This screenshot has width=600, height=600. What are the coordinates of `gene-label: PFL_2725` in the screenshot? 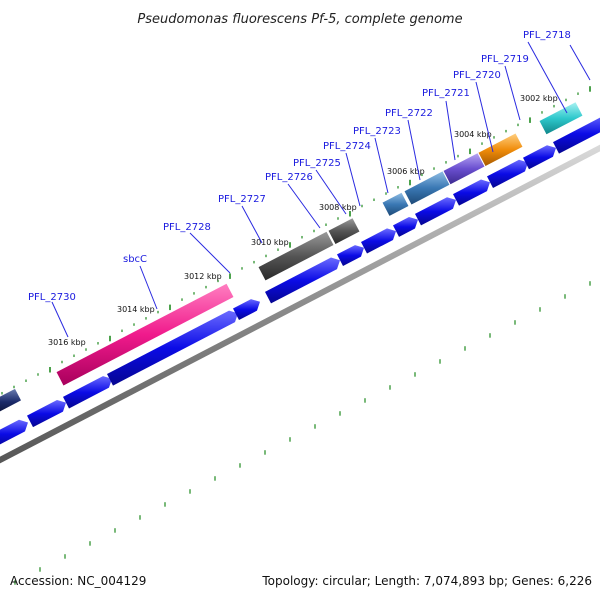 It's located at (317, 163).